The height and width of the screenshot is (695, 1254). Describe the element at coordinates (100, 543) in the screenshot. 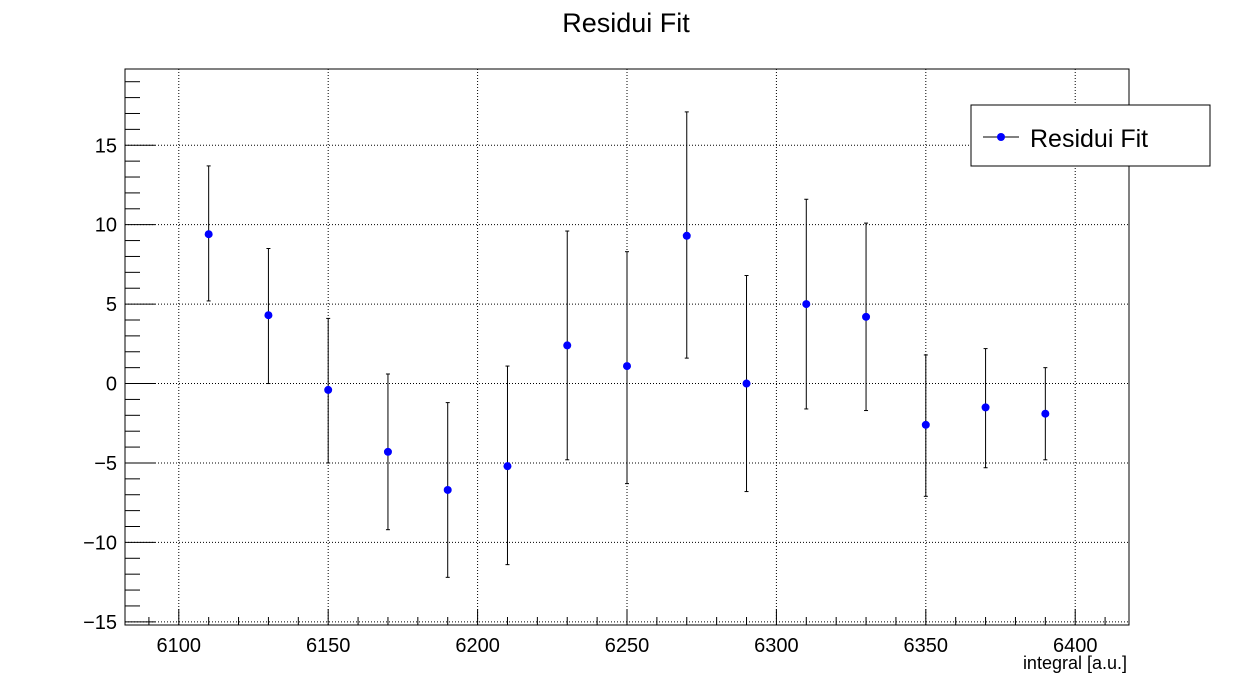

I see `y-tick-label: −10` at that location.